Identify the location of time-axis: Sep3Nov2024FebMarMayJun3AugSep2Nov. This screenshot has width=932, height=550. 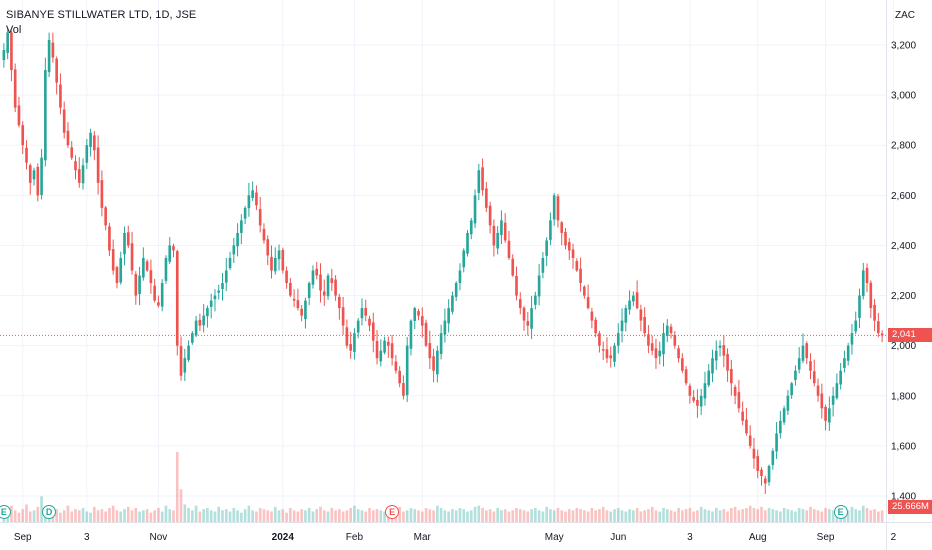
(466, 533).